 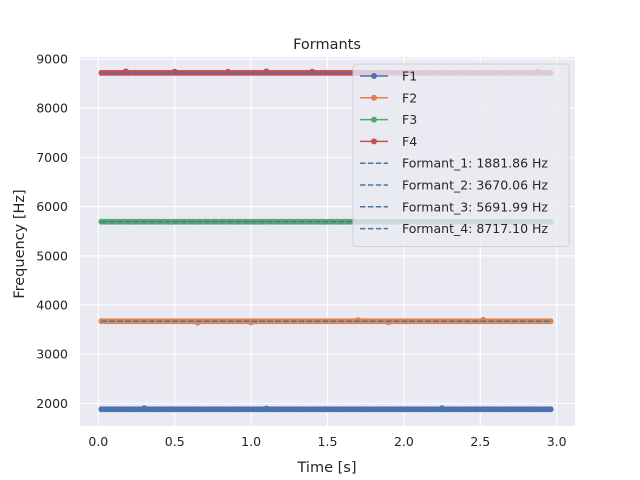 What do you see at coordinates (52, 255) in the screenshot?
I see `y-tick-label: 5000` at bounding box center [52, 255].